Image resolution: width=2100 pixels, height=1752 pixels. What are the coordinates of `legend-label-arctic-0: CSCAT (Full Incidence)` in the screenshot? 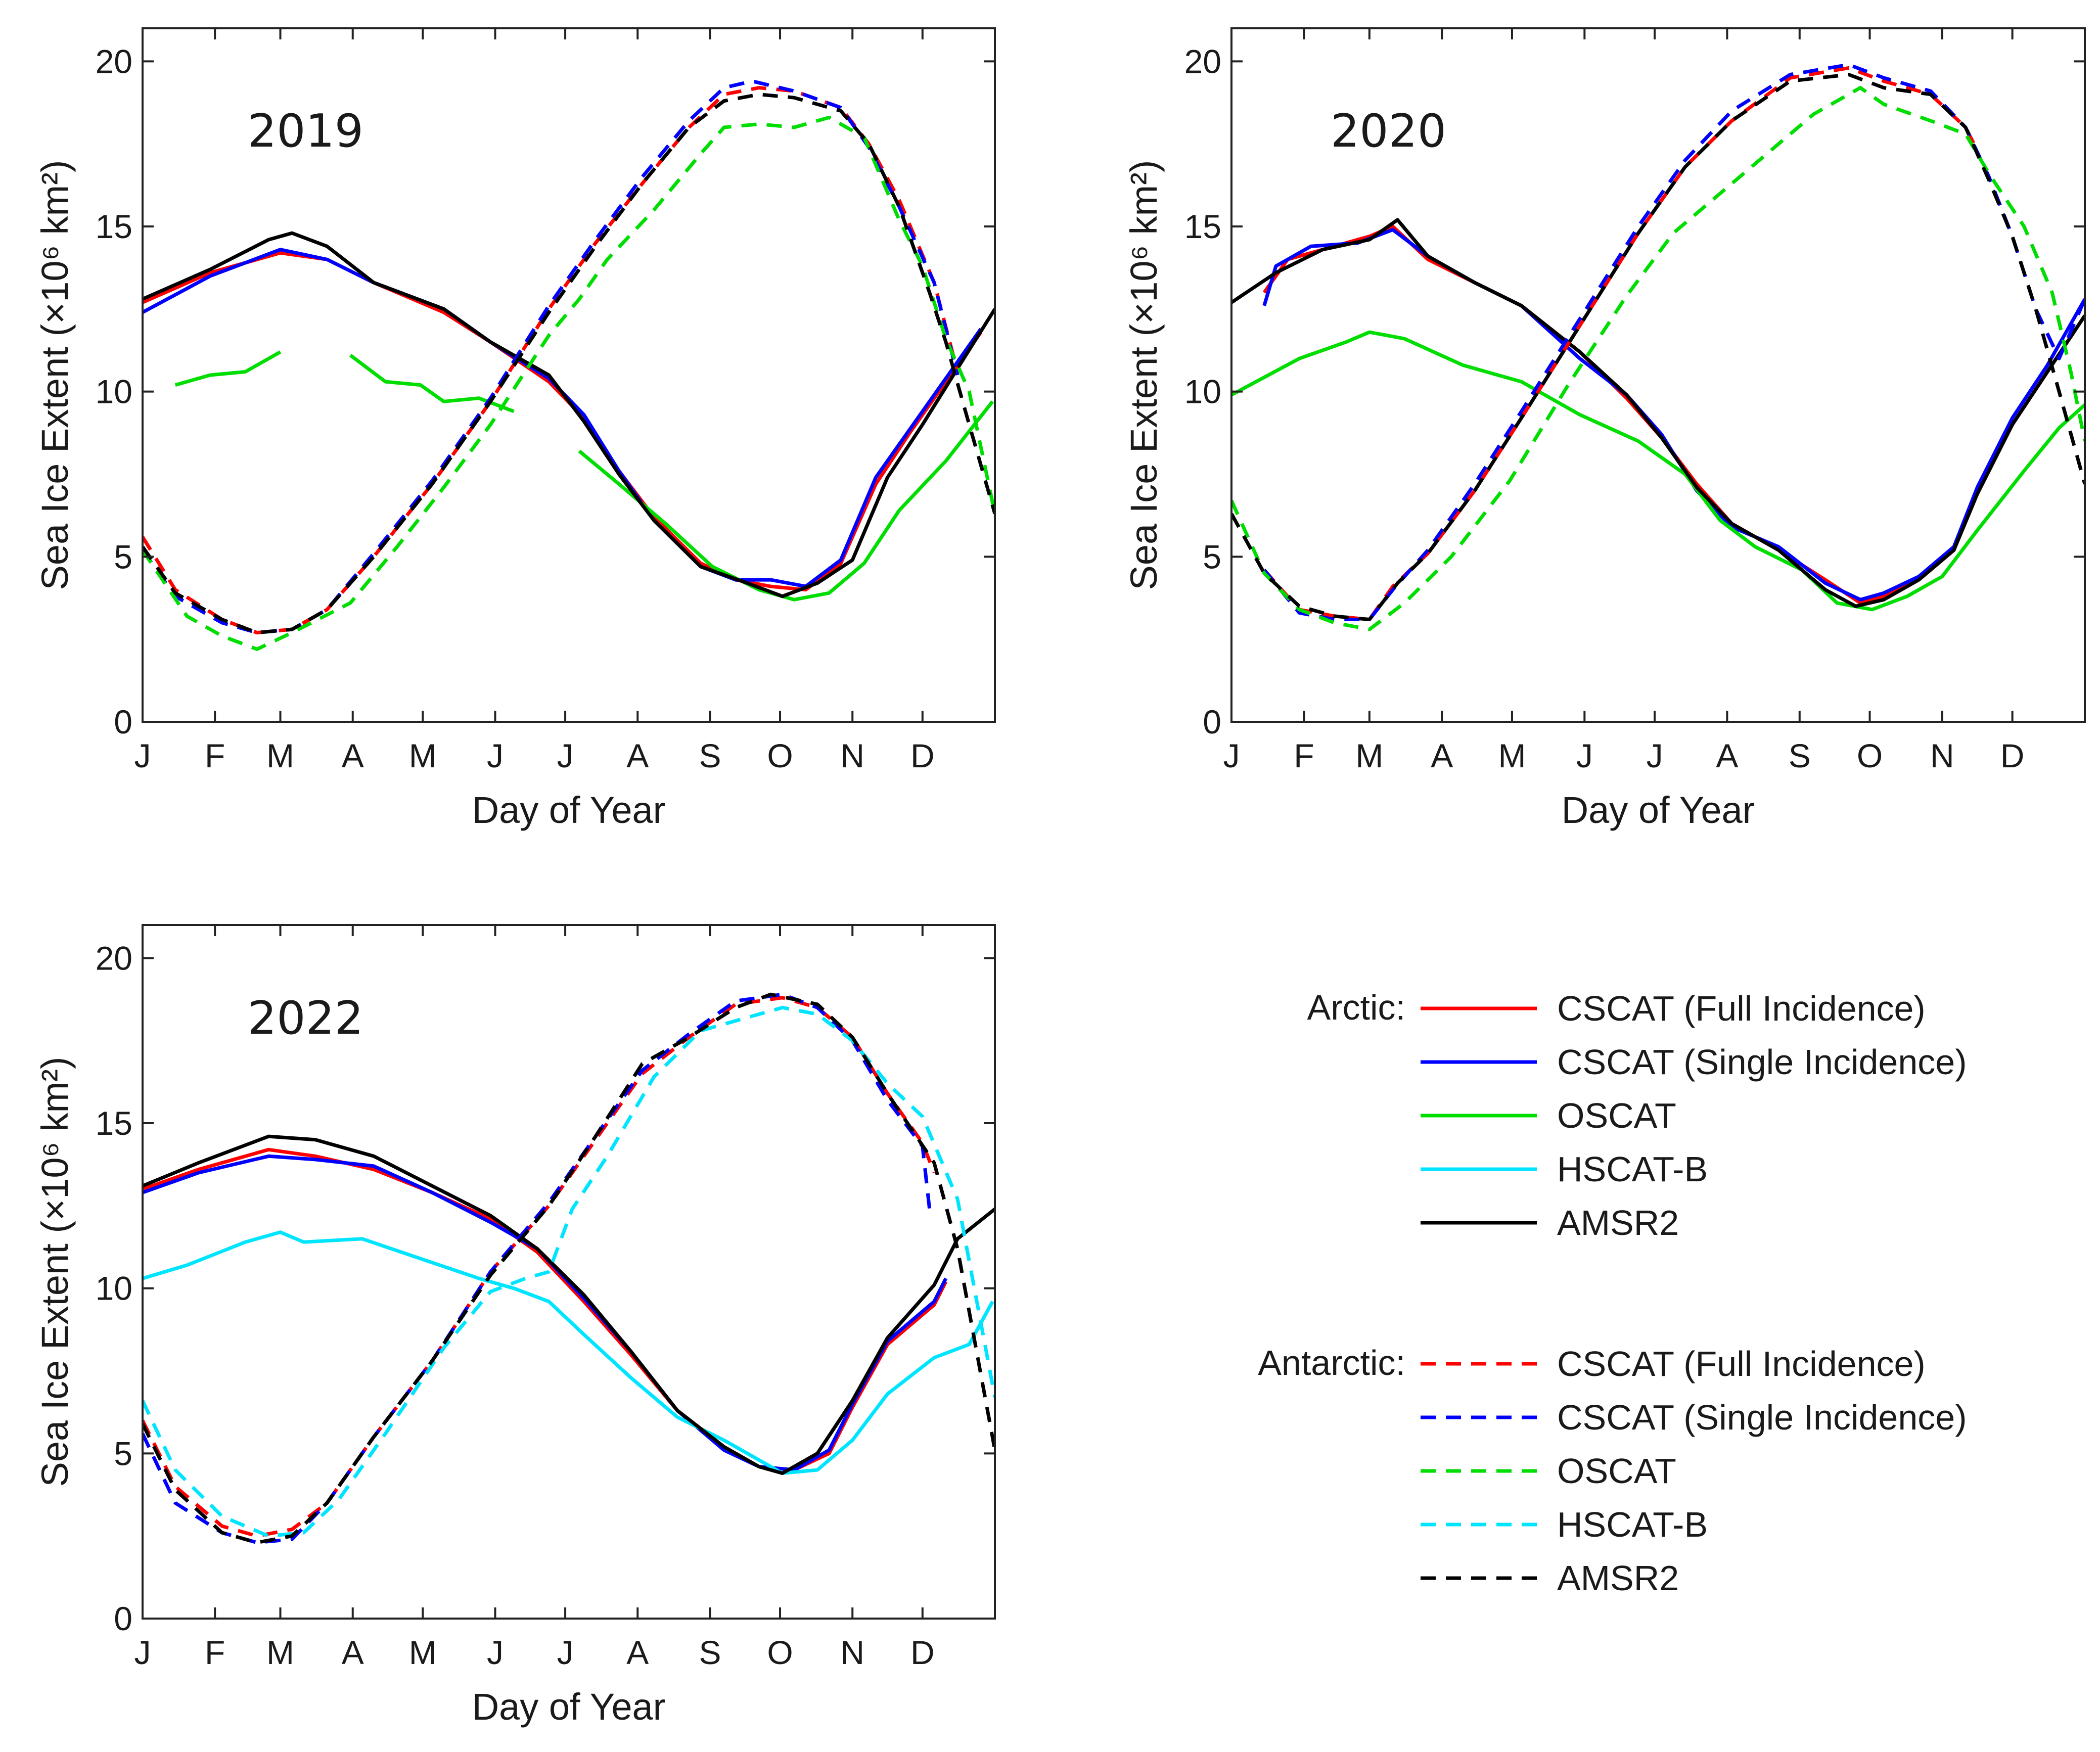 It's located at (1741, 1008).